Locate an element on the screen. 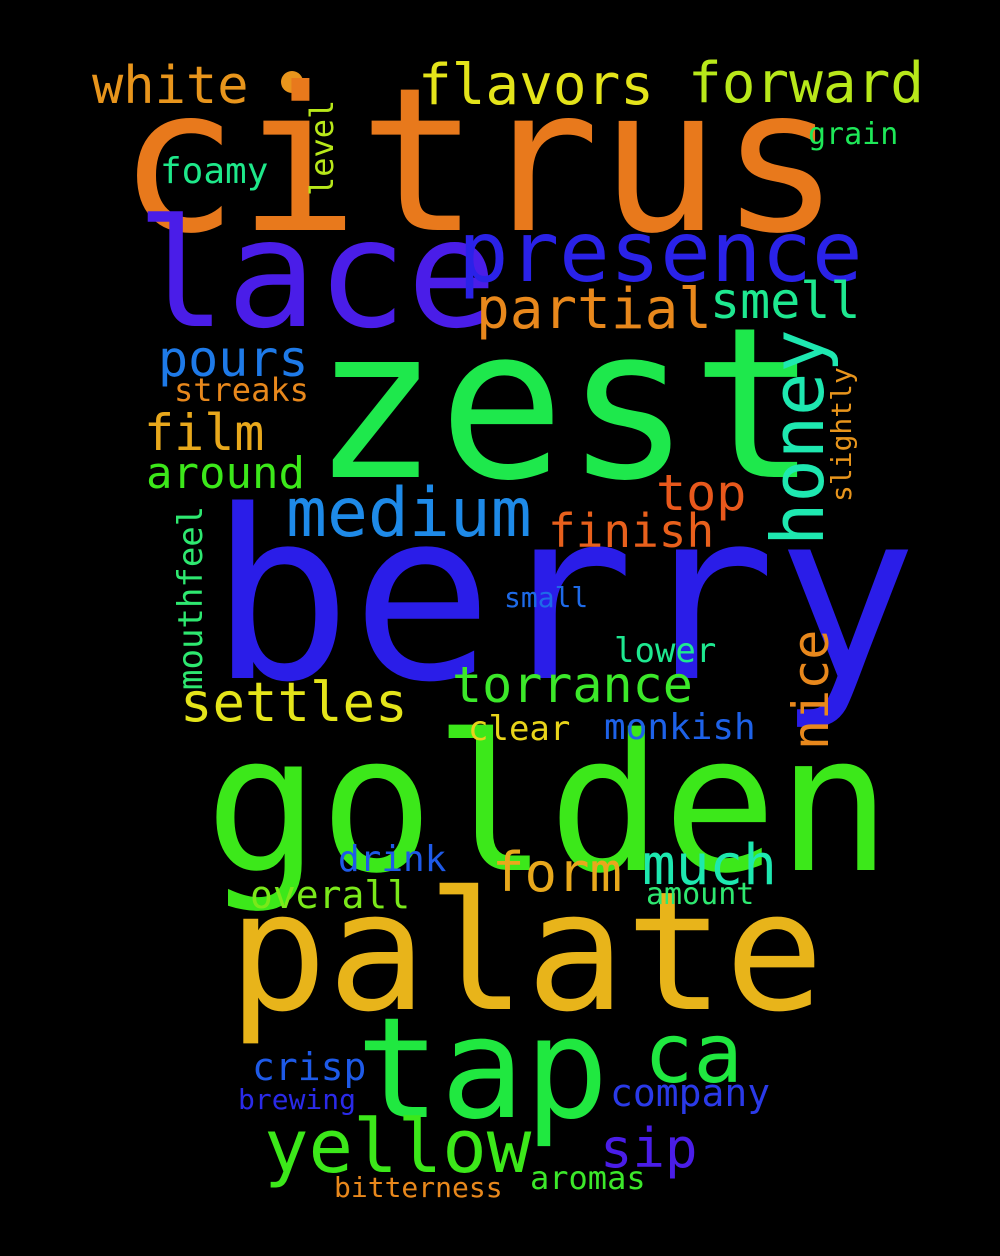 This screenshot has height=1256, width=1000. word-yellow: yellow is located at coordinates (398, 1147).